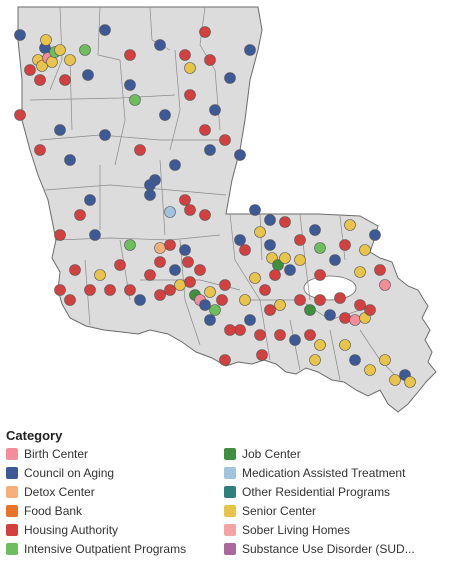 This screenshot has height=571, width=450. I want to click on legend-item: Senior Center, so click(333, 511).